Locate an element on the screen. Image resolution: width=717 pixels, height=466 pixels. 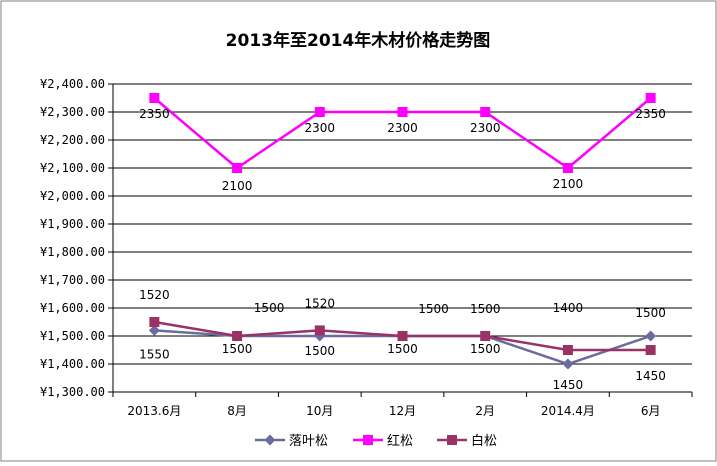
legend-label: 落叶松 is located at coordinates (308, 441).